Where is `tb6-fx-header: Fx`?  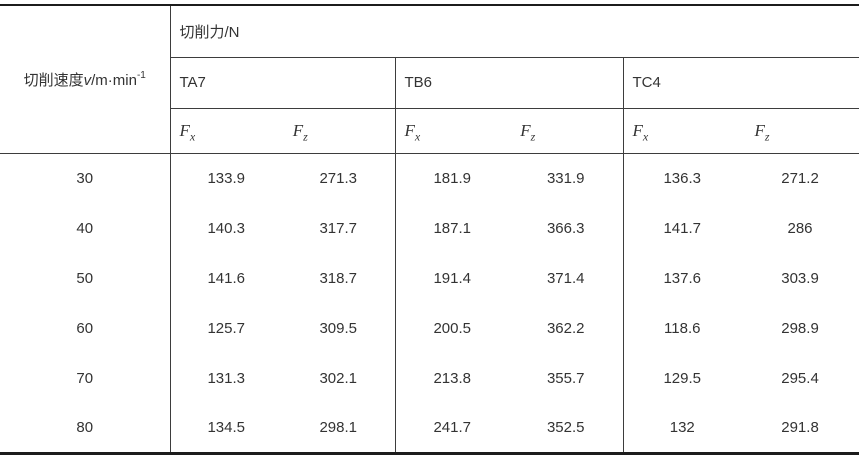
tb6-fx-header: Fx is located at coordinates (452, 131).